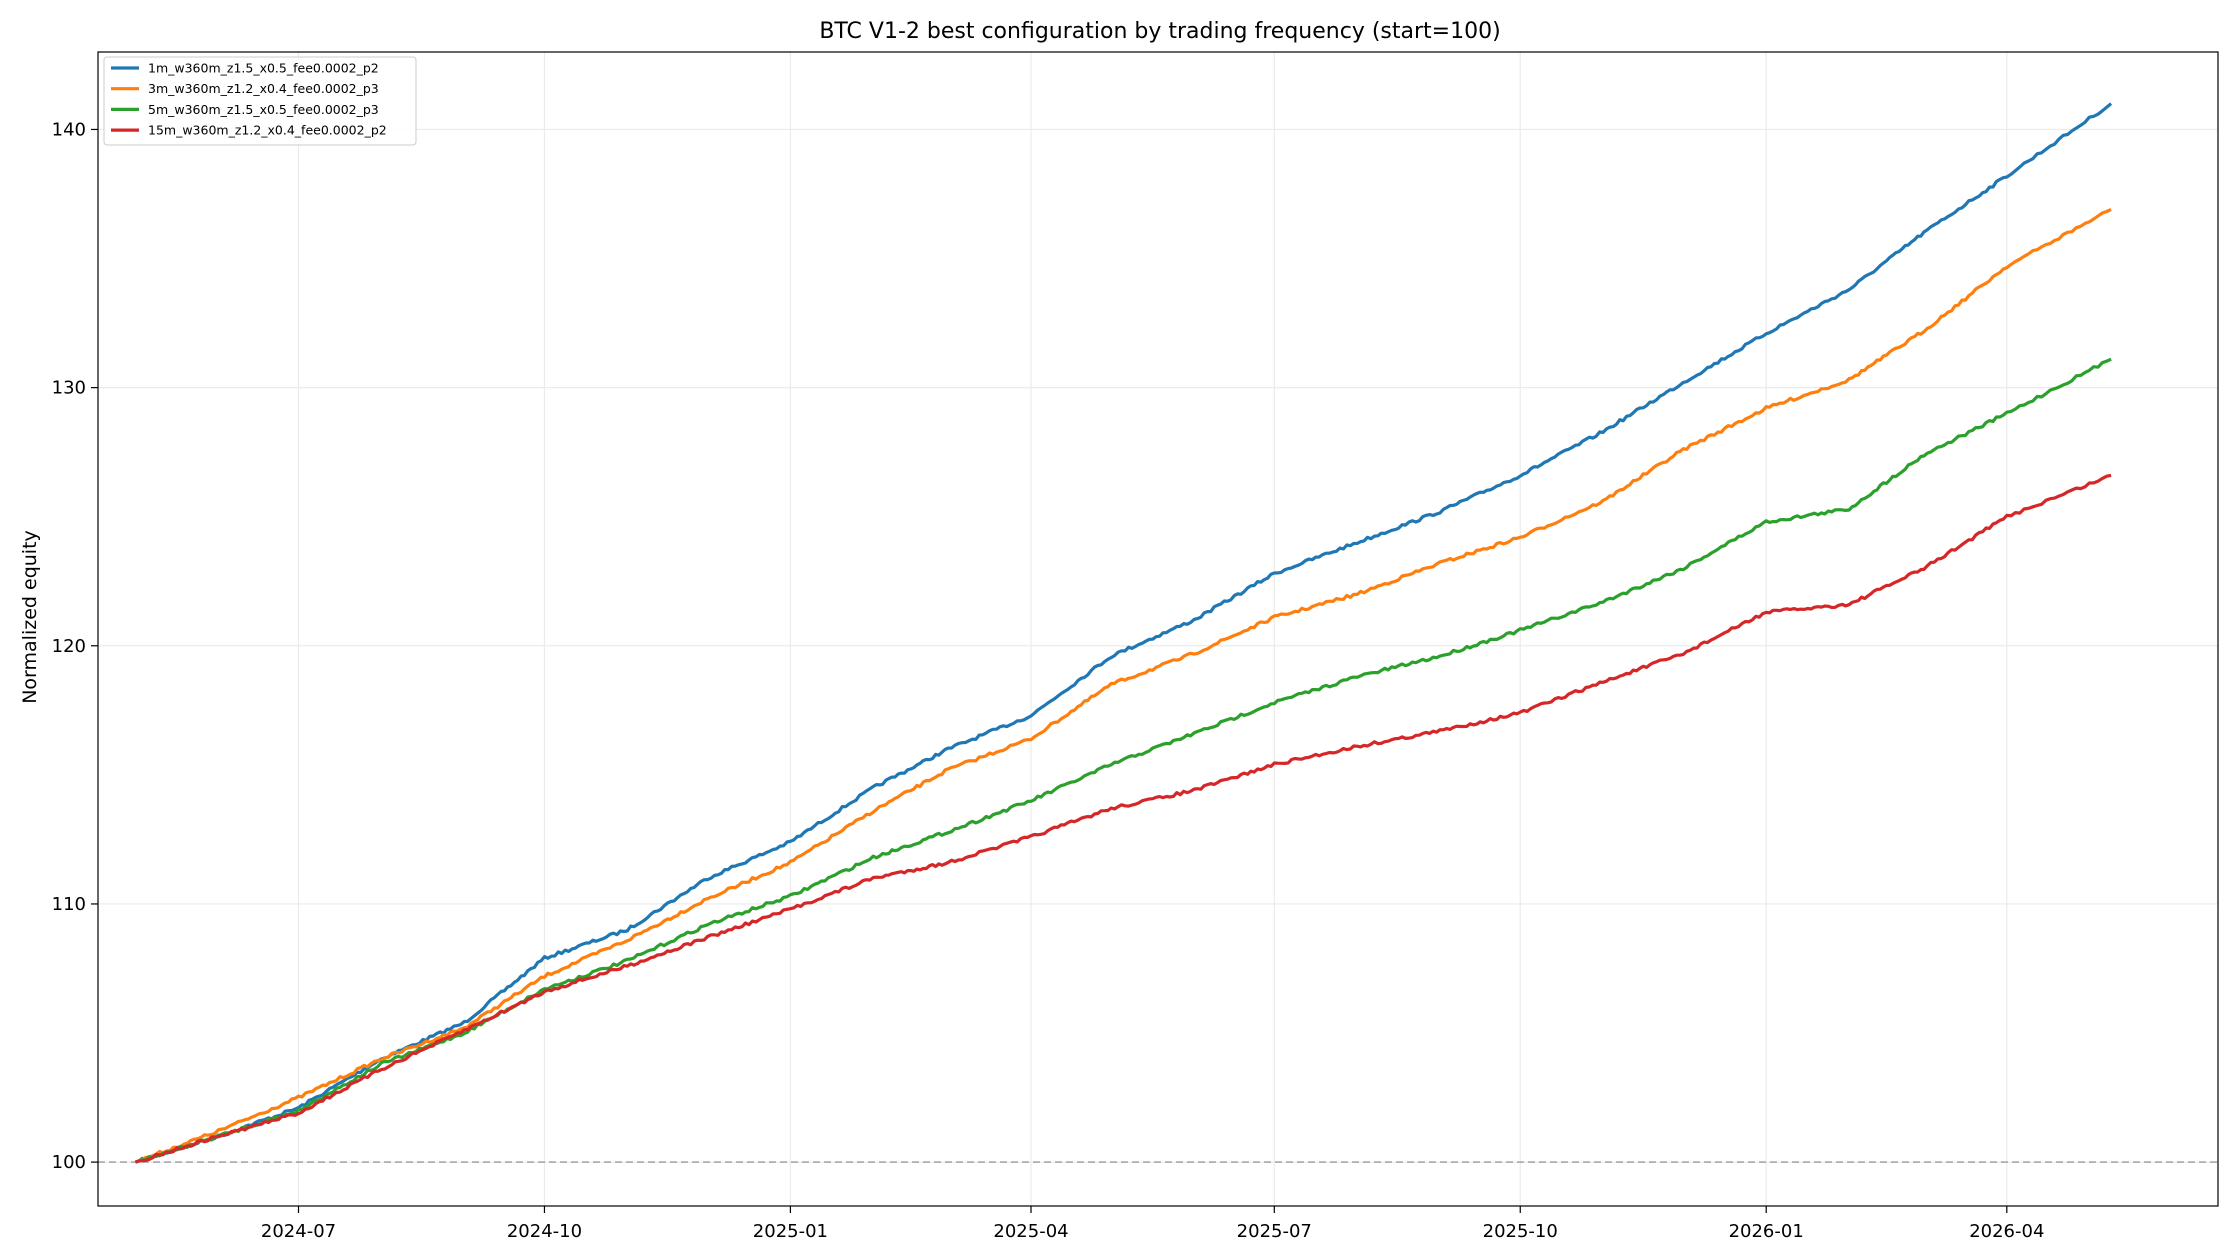 This screenshot has width=2240, height=1260. I want to click on x-tick-label: 2025-01, so click(790, 1231).